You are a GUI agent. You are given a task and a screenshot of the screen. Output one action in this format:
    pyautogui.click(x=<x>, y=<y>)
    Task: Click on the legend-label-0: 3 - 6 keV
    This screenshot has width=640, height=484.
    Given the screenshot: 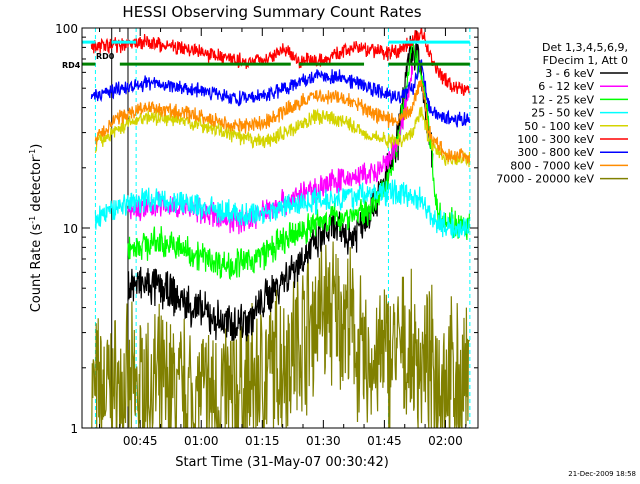 What is the action you would take?
    pyautogui.click(x=569, y=73)
    